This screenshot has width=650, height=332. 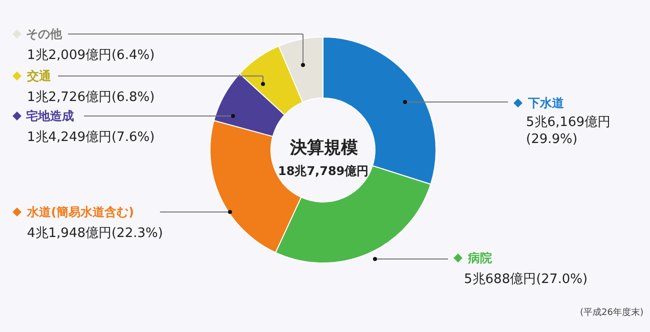 I want to click on legend-label: その他, so click(x=44, y=34).